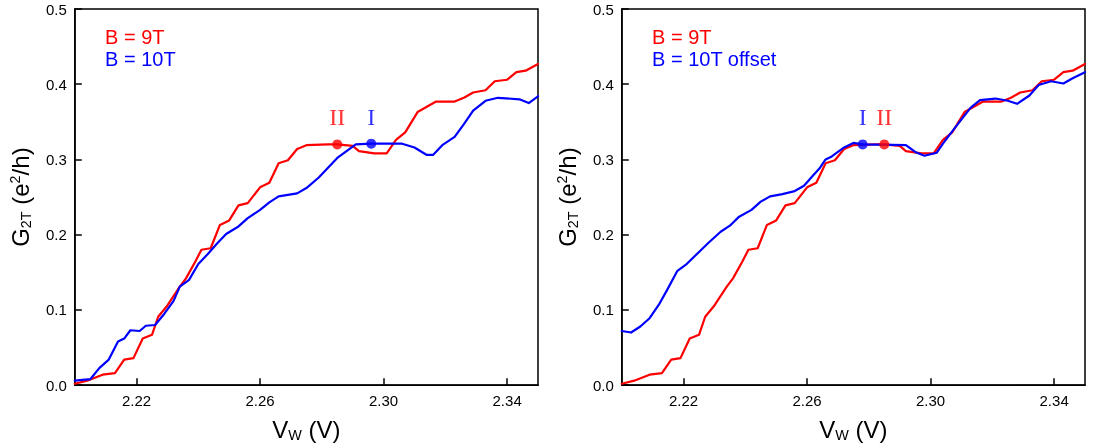 This screenshot has height=447, width=1093. I want to click on text: B = 10T, so click(140, 59).